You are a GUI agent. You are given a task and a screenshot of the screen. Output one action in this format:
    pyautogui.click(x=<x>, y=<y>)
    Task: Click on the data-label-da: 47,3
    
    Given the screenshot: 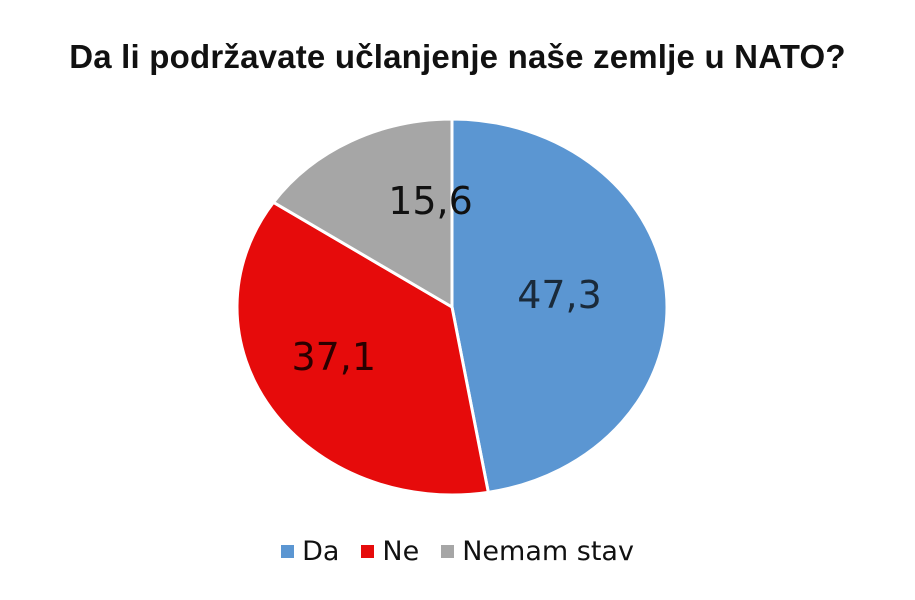 What is the action you would take?
    pyautogui.click(x=559, y=295)
    